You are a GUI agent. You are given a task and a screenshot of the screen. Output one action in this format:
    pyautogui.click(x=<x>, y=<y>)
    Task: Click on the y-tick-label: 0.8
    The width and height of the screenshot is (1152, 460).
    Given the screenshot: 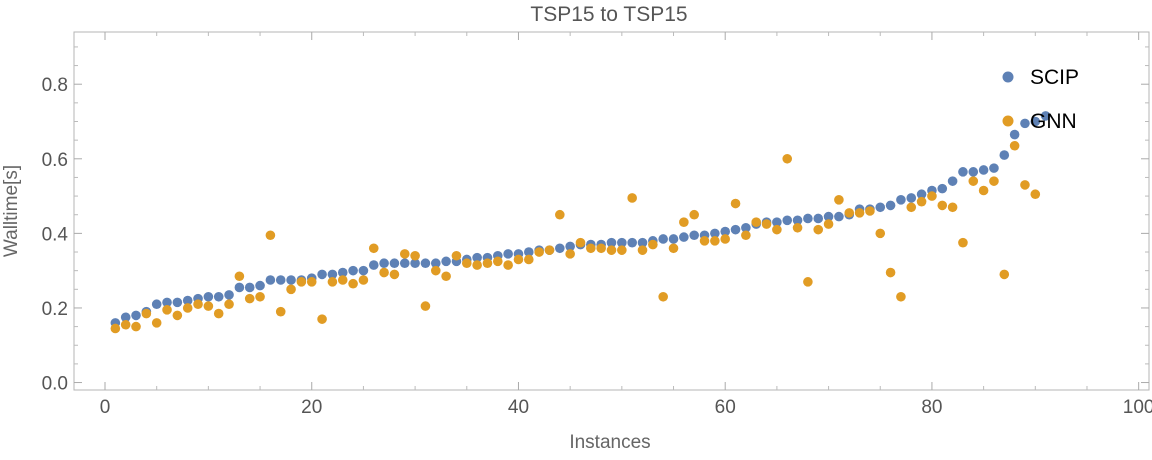 What is the action you would take?
    pyautogui.click(x=55, y=85)
    